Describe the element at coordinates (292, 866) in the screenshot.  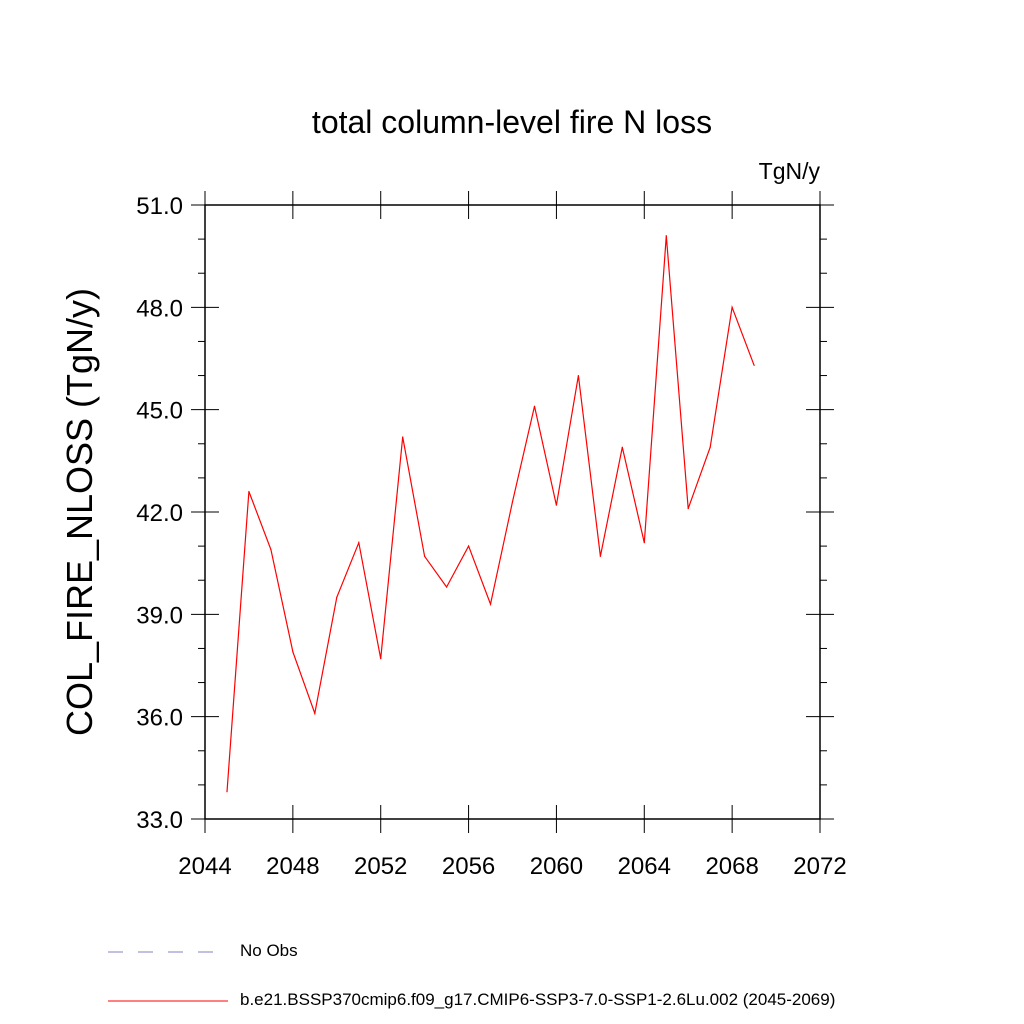
I see `x-tick-label: 2048` at that location.